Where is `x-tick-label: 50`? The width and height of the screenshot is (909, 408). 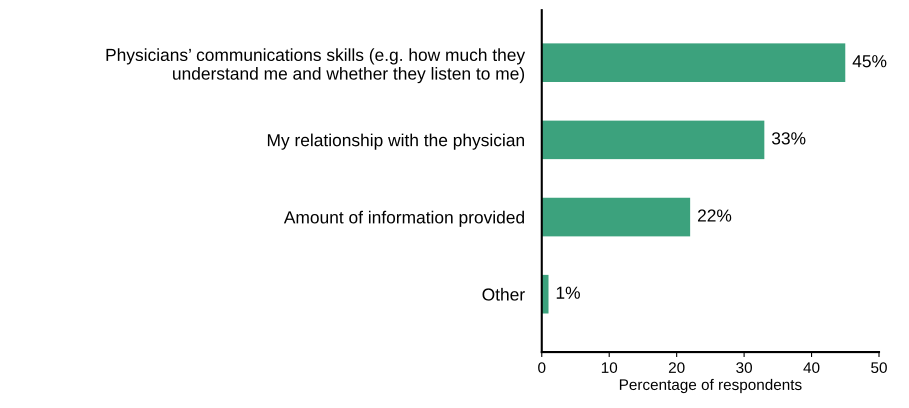 x-tick-label: 50 is located at coordinates (879, 368).